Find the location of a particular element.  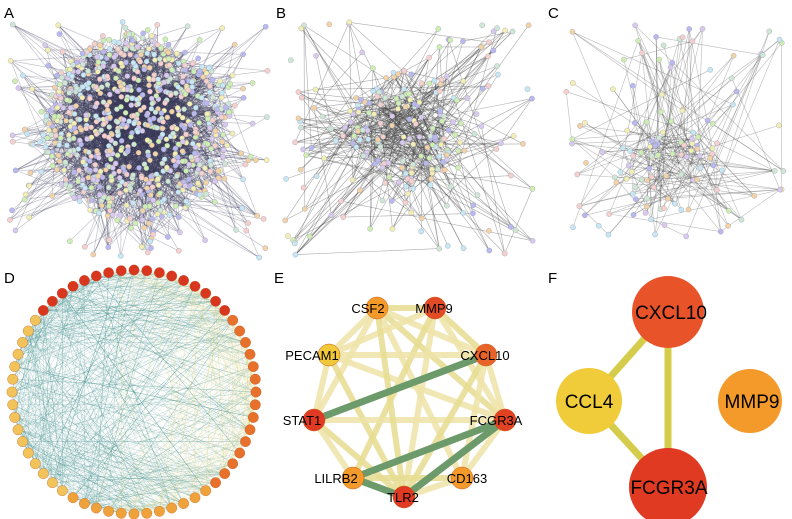

panel-label-e: E is located at coordinates (279, 278).